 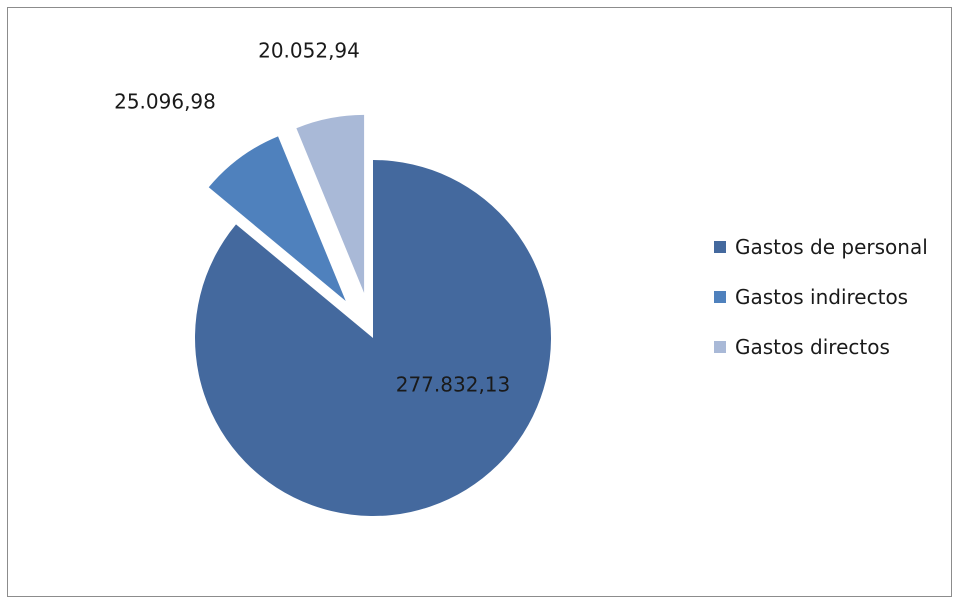 I want to click on legend-item-gastos-de-personal: Gastos de personal, so click(x=821, y=247).